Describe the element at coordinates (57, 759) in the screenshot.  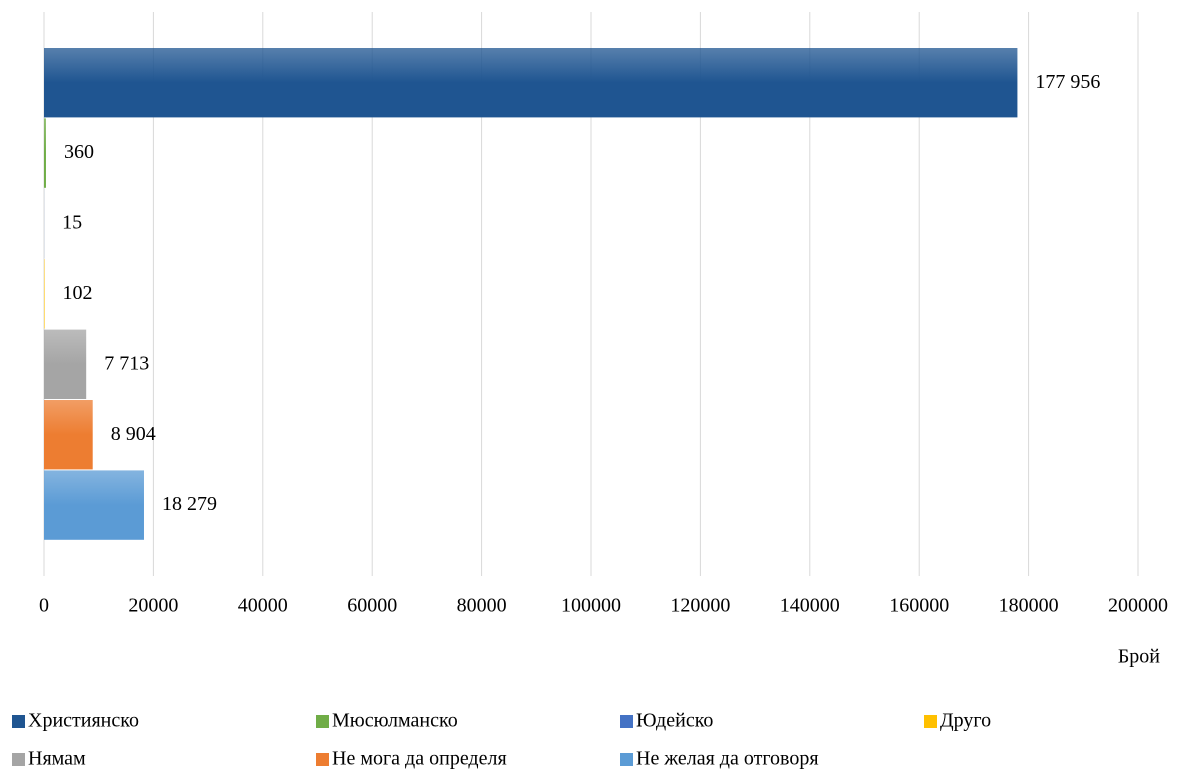
I see `legend-label: Нямам` at that location.